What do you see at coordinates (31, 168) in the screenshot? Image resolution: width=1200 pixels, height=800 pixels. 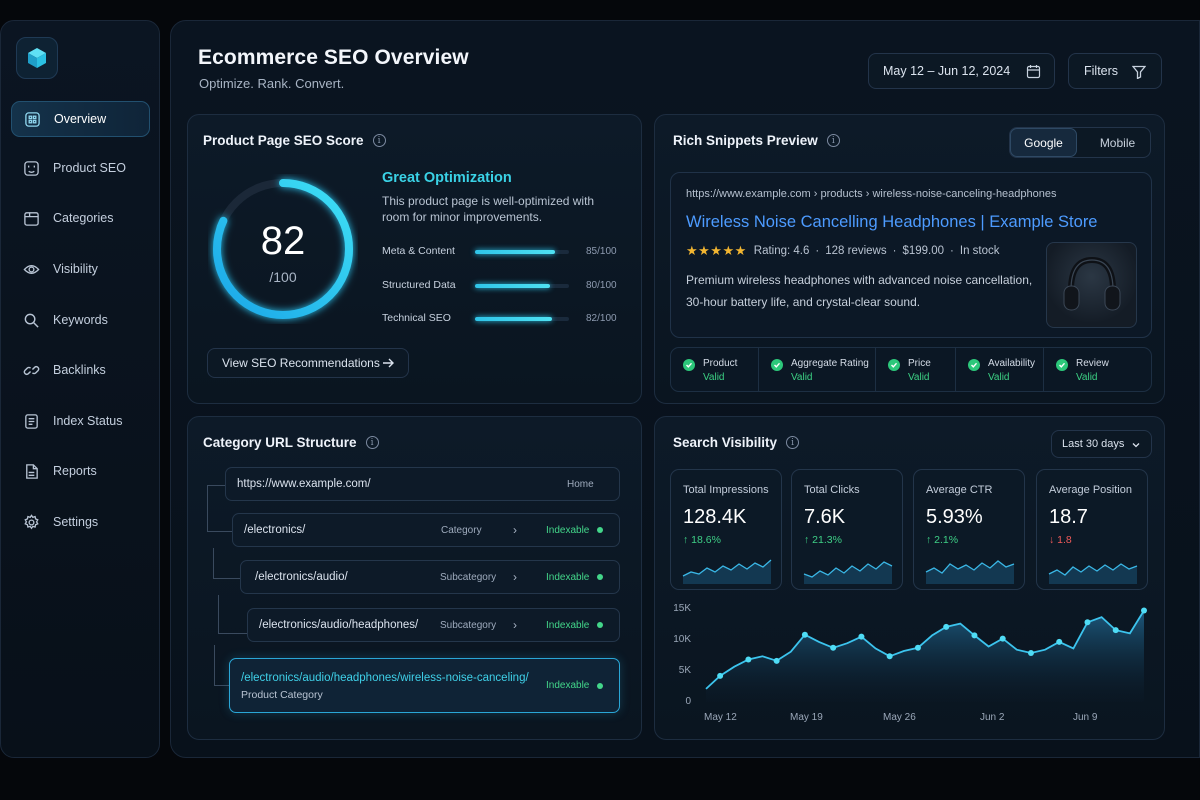 I see `product-seo-icon` at bounding box center [31, 168].